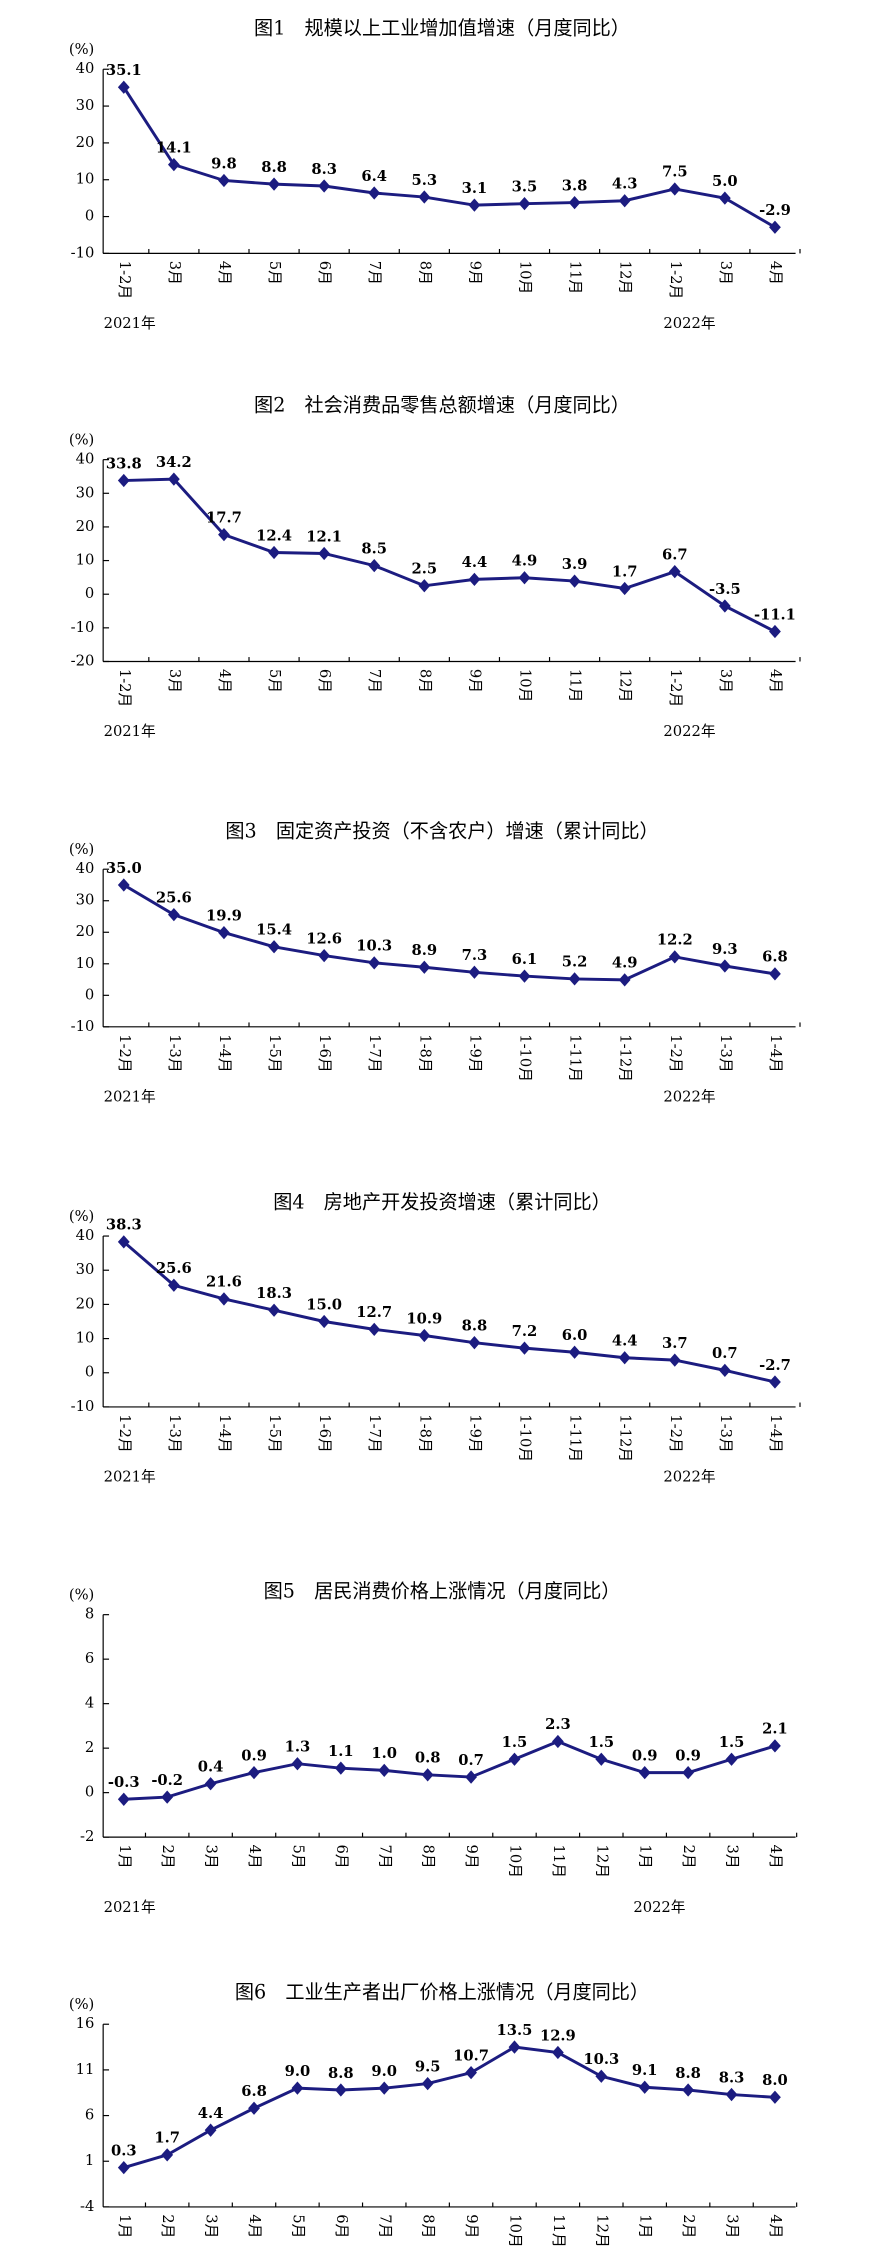 This screenshot has height=2257, width=884. What do you see at coordinates (515, 2030) in the screenshot?
I see `value-label: 13.5` at bounding box center [515, 2030].